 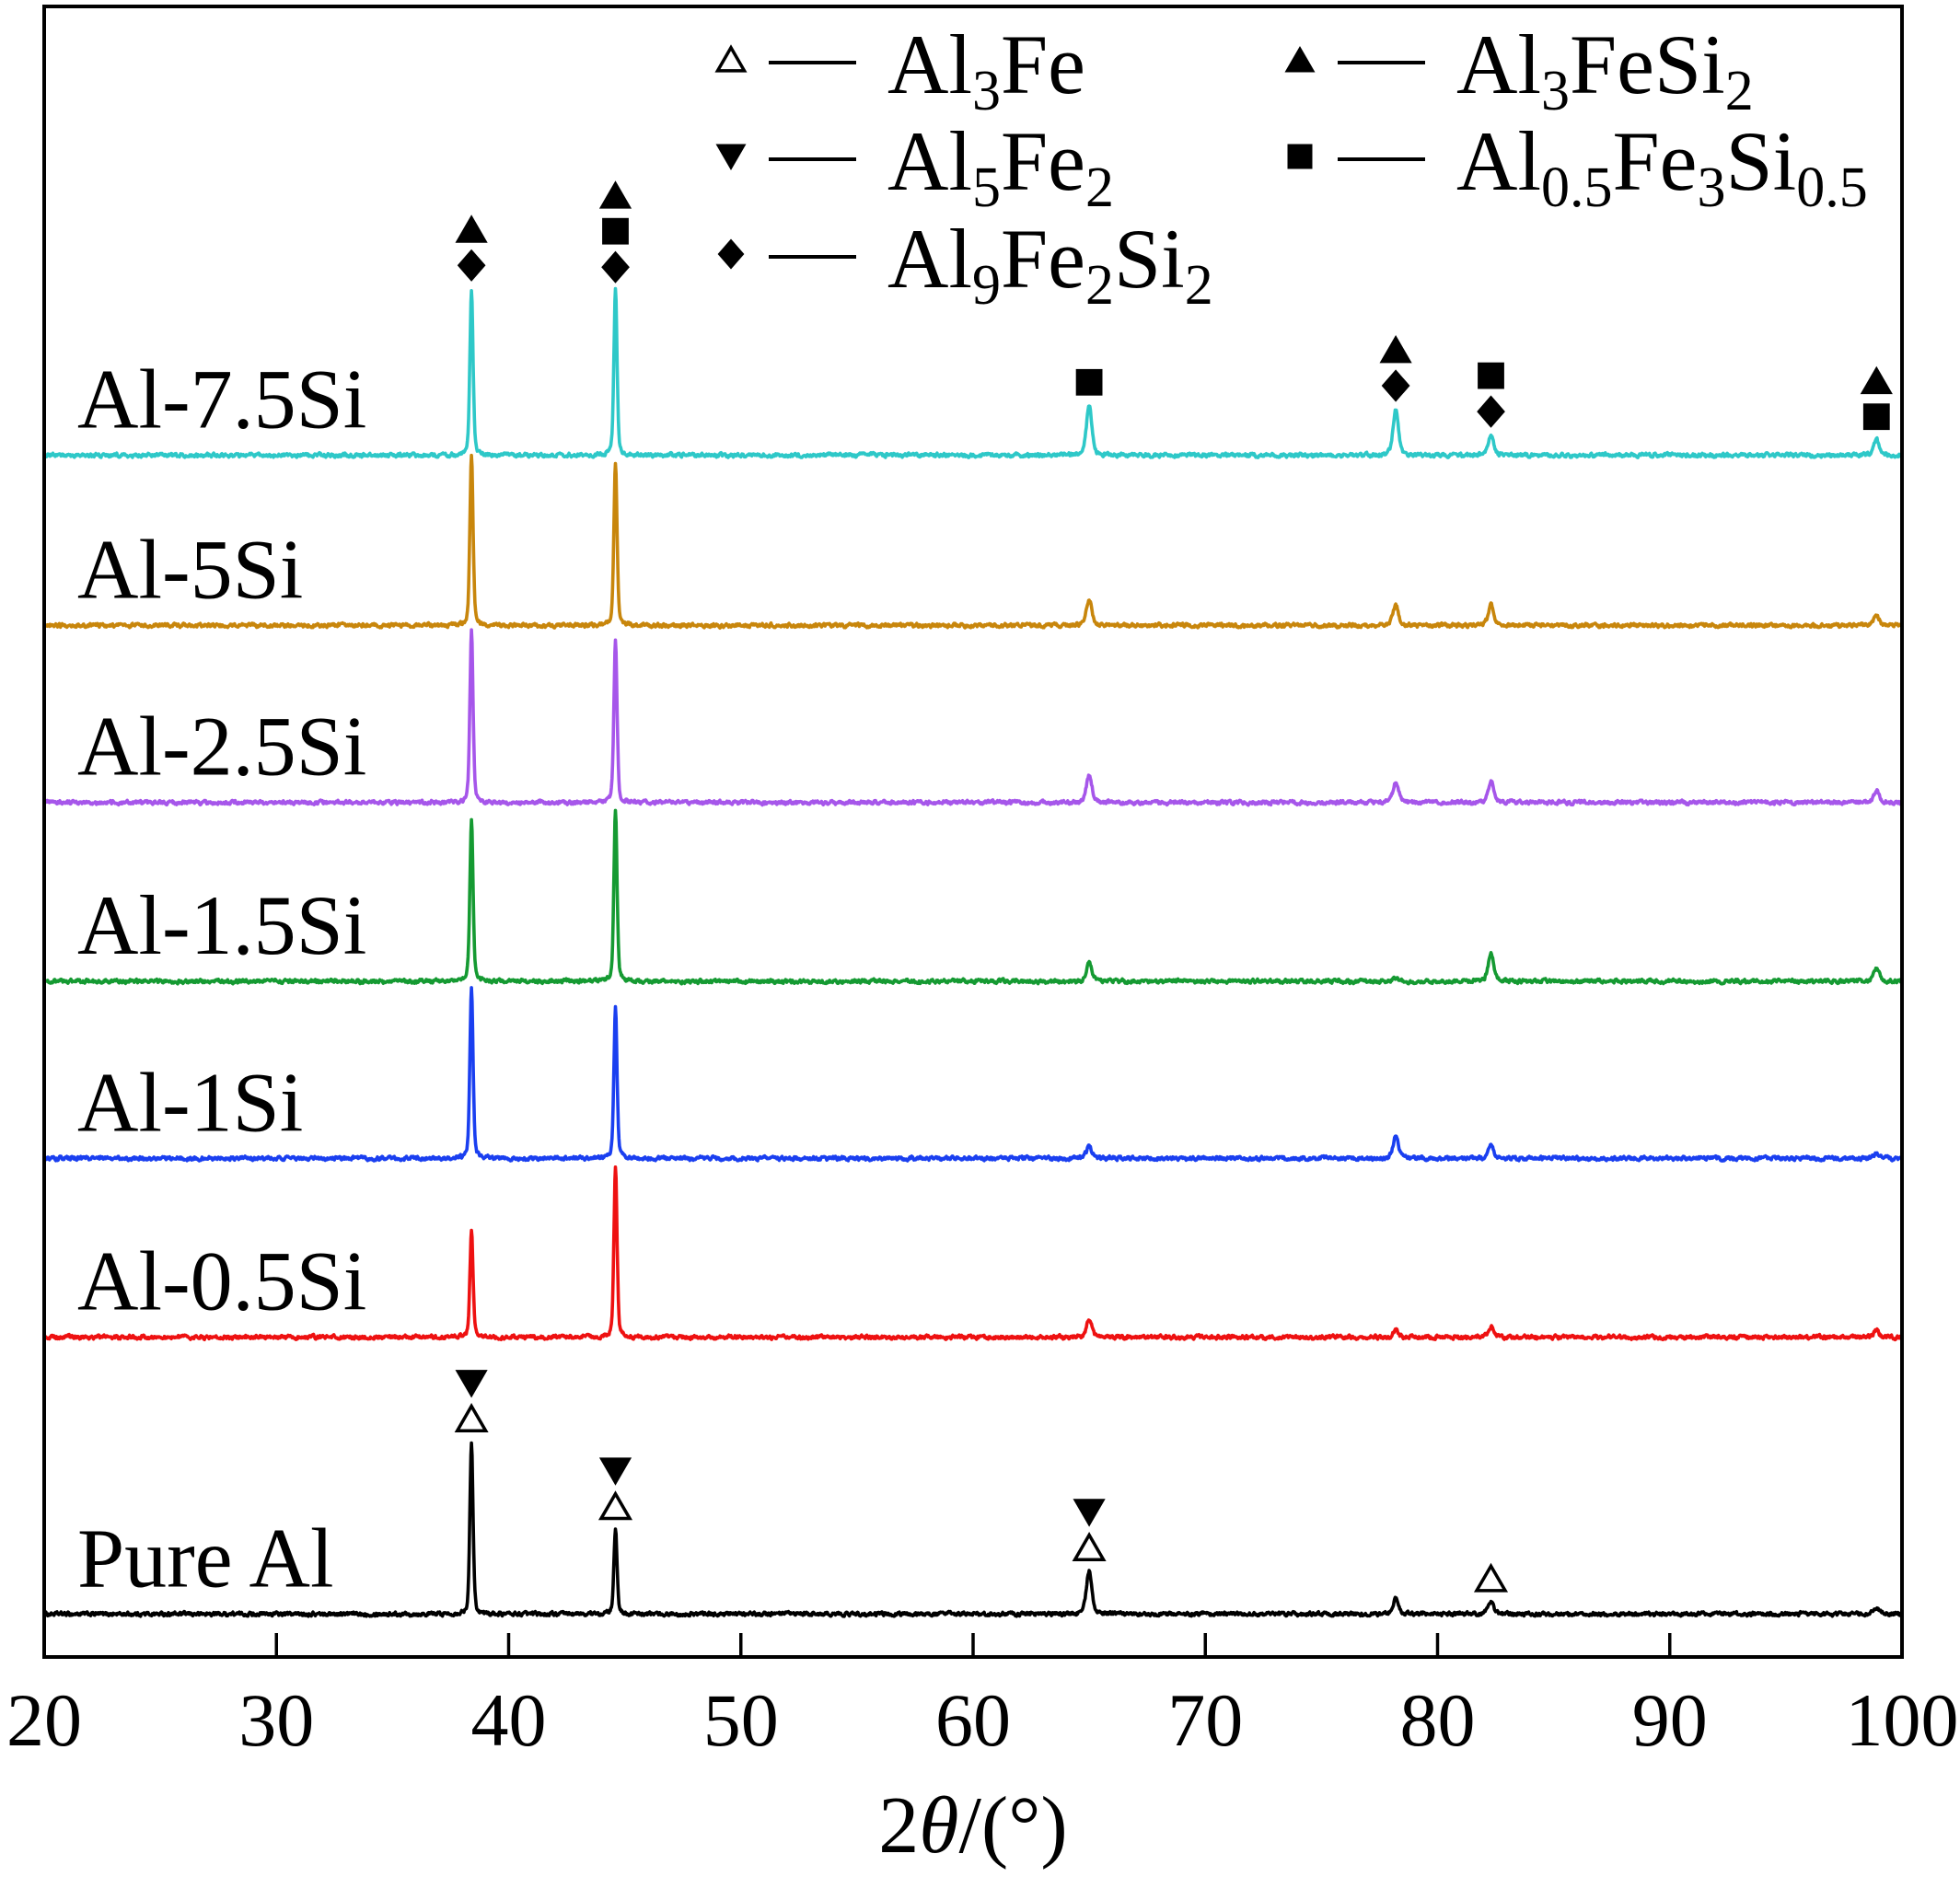 What do you see at coordinates (938, 1826) in the screenshot?
I see `x-axis-label-part: θ` at bounding box center [938, 1826].